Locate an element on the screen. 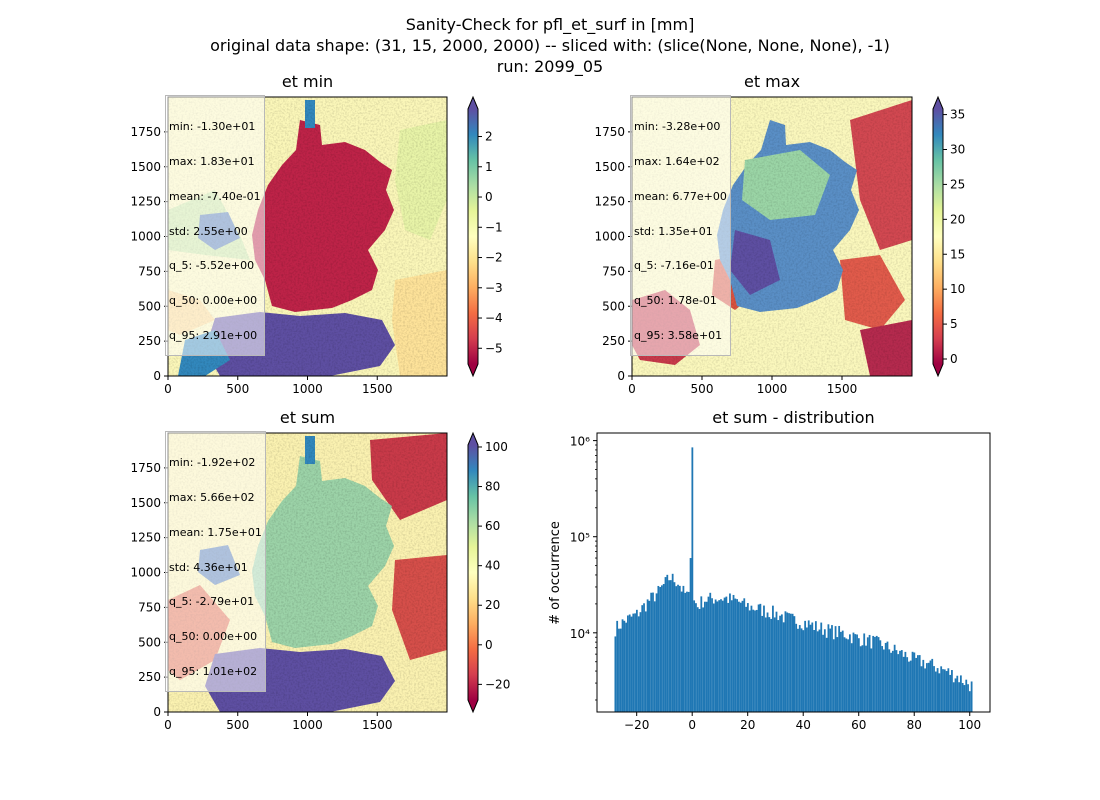 Image resolution: width=1100 pixels, height=800 pixels. stat-q50: q_50: 0.00e+00 is located at coordinates (213, 637).